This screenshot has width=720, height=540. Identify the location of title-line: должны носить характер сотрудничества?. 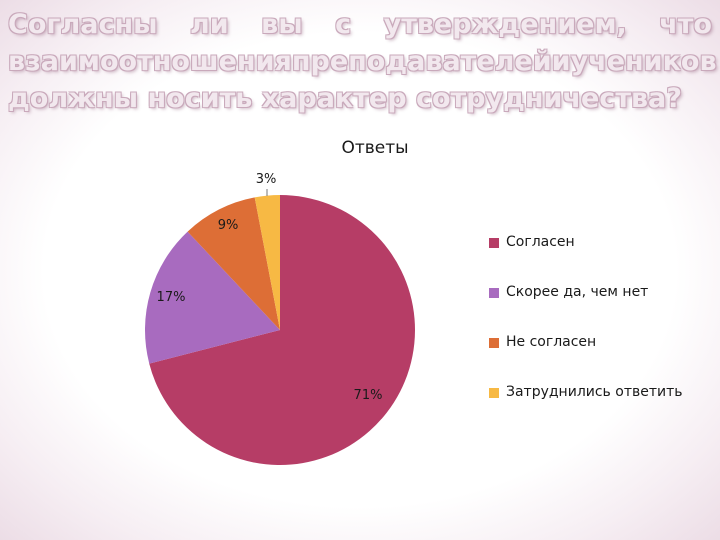
(360, 98).